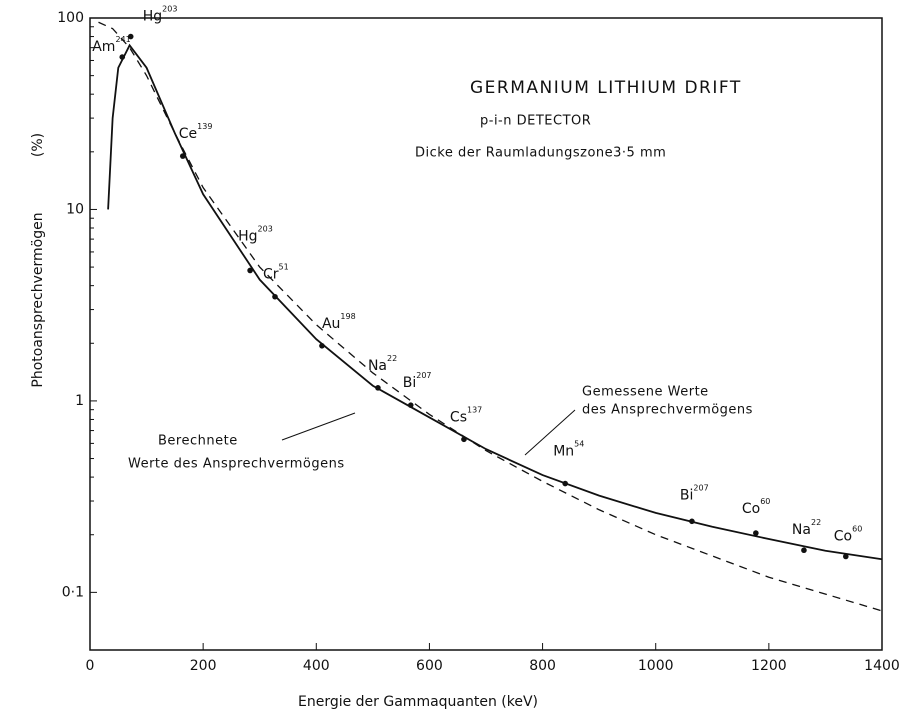 The height and width of the screenshot is (716, 911). I want to click on point-label-mass: 137, so click(474, 409).